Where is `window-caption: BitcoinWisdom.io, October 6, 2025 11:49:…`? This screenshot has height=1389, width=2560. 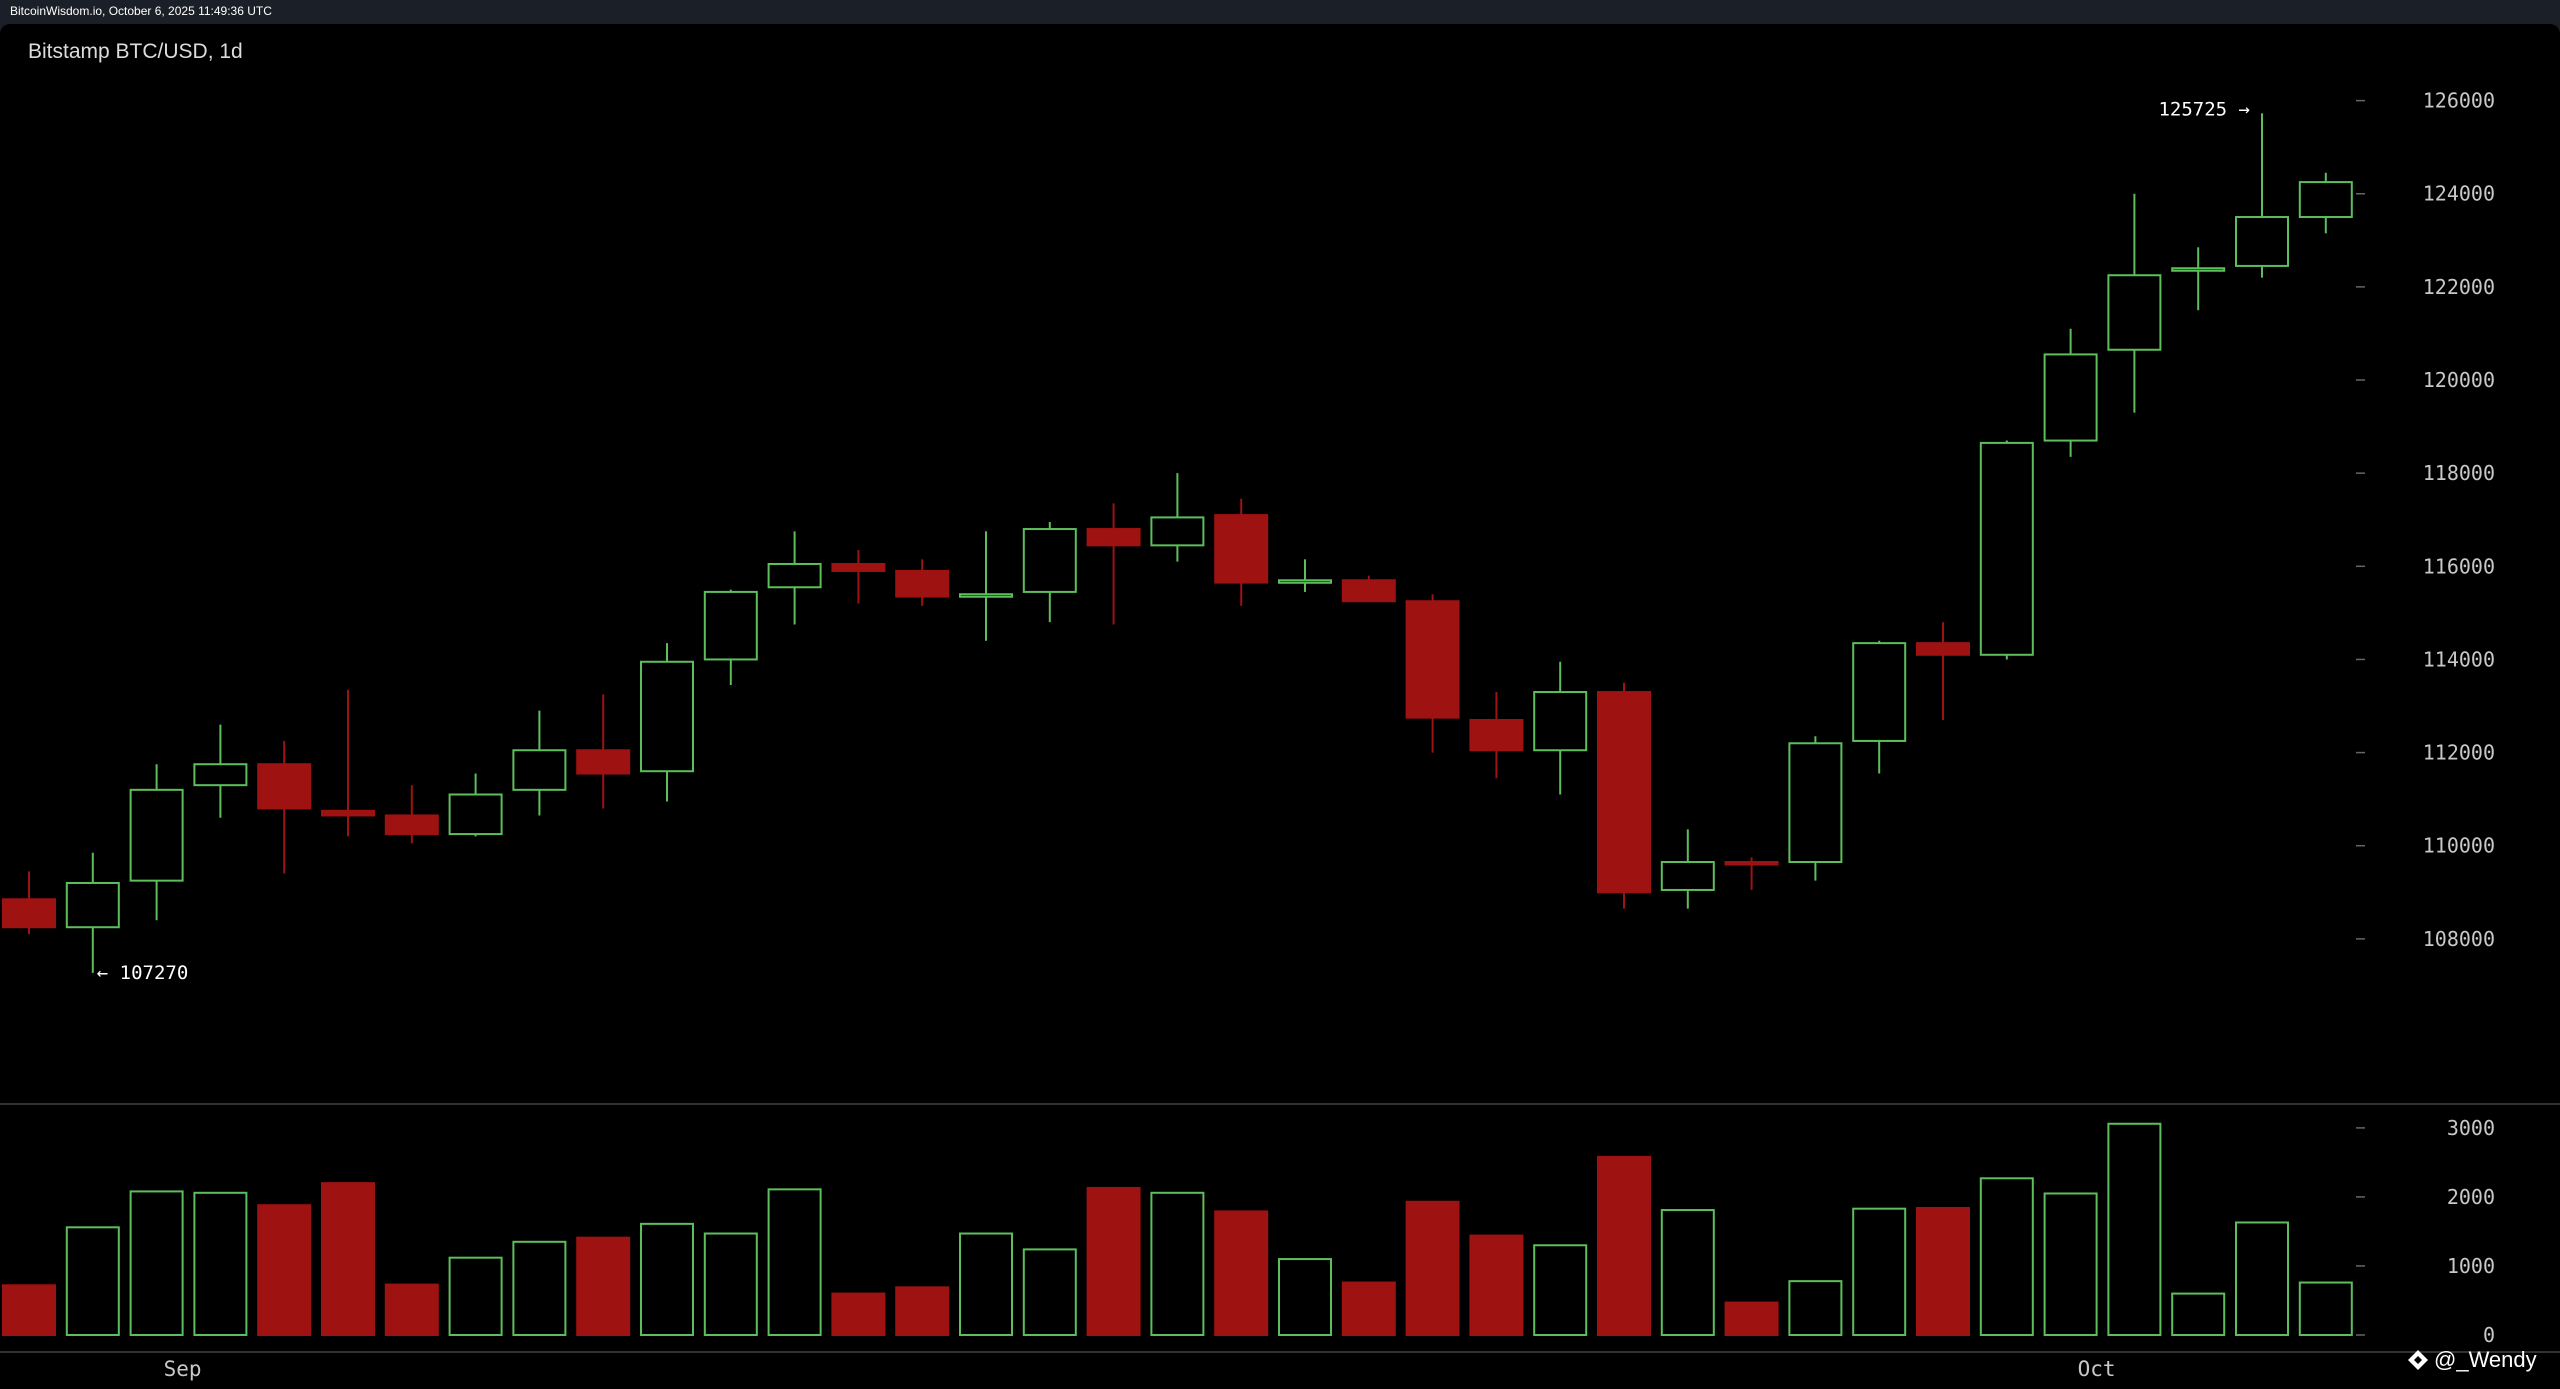 window-caption: BitcoinWisdom.io, October 6, 2025 11:49:… is located at coordinates (141, 11).